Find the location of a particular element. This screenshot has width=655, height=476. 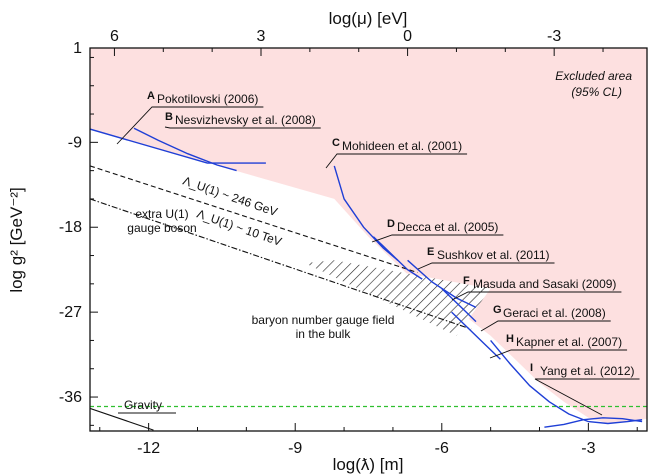

x-tick-label: -6 is located at coordinates (442, 448).